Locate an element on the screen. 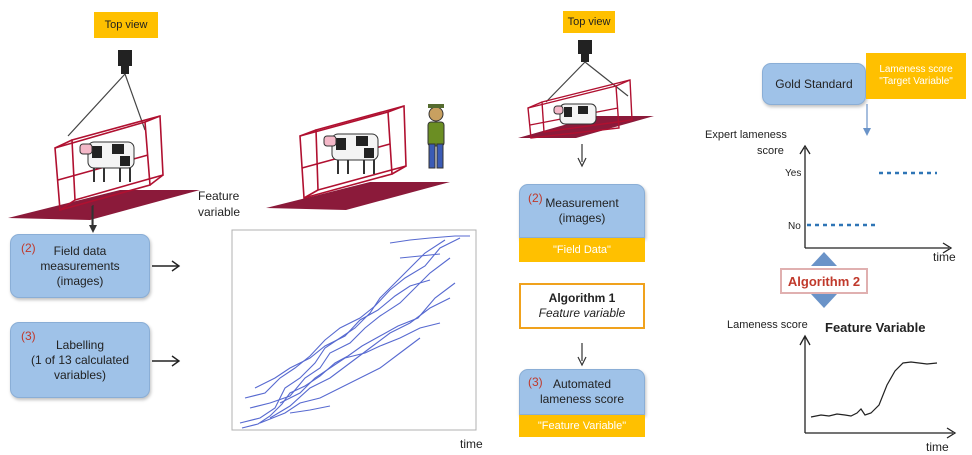 Image resolution: width=972 pixels, height=455 pixels. measurement-box: (2) Measurement (images) is located at coordinates (582, 211).